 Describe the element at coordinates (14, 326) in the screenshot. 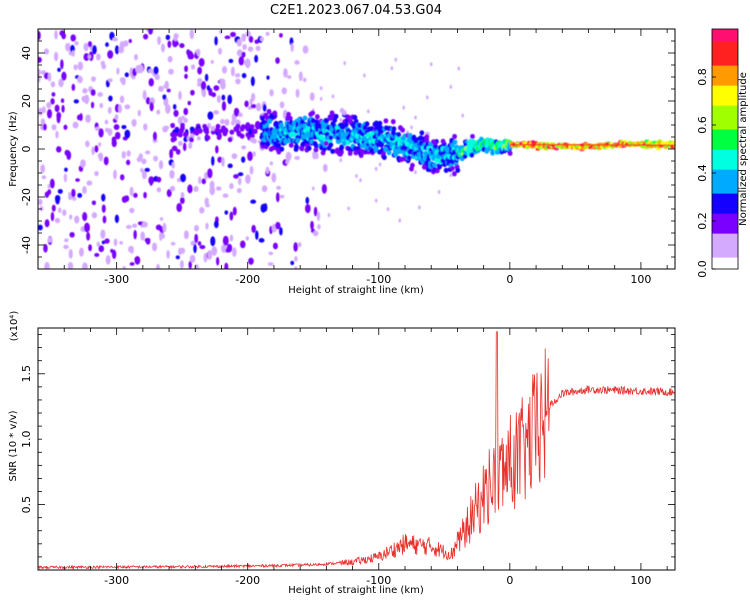

I see `snr-multiplier: (x10⁴)` at that location.